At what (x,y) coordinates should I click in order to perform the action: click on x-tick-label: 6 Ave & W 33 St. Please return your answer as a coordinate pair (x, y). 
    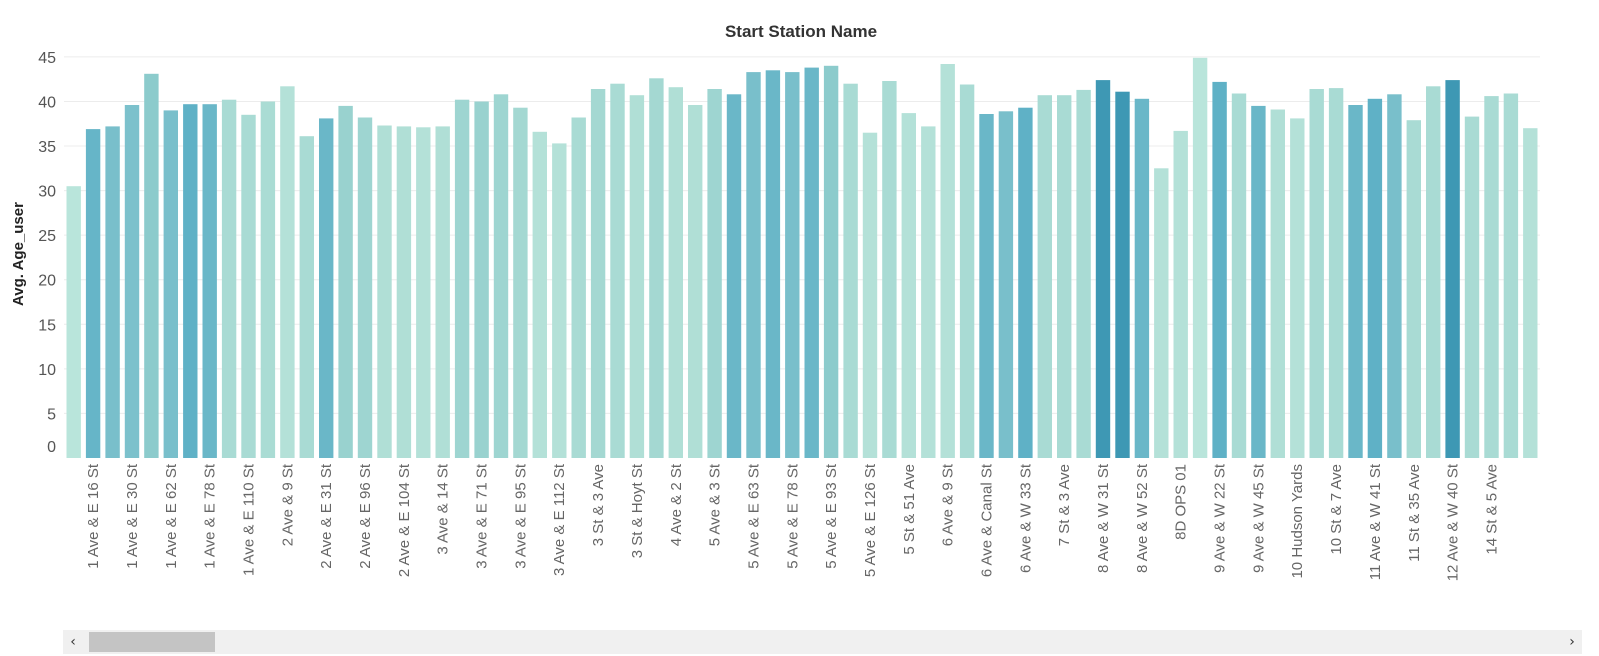
    Looking at the image, I should click on (1025, 518).